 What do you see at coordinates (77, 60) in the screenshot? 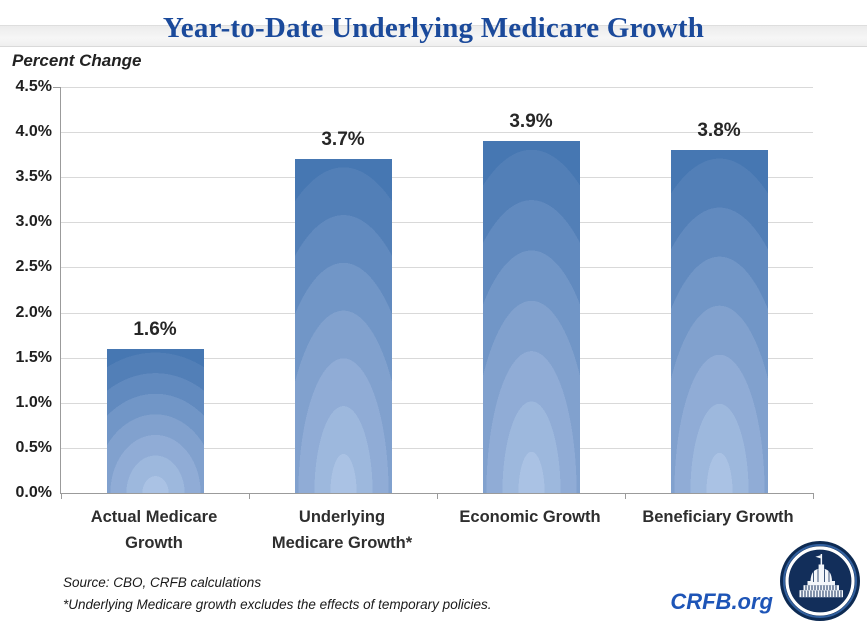
I see `y-axis-title: Percent Change` at bounding box center [77, 60].